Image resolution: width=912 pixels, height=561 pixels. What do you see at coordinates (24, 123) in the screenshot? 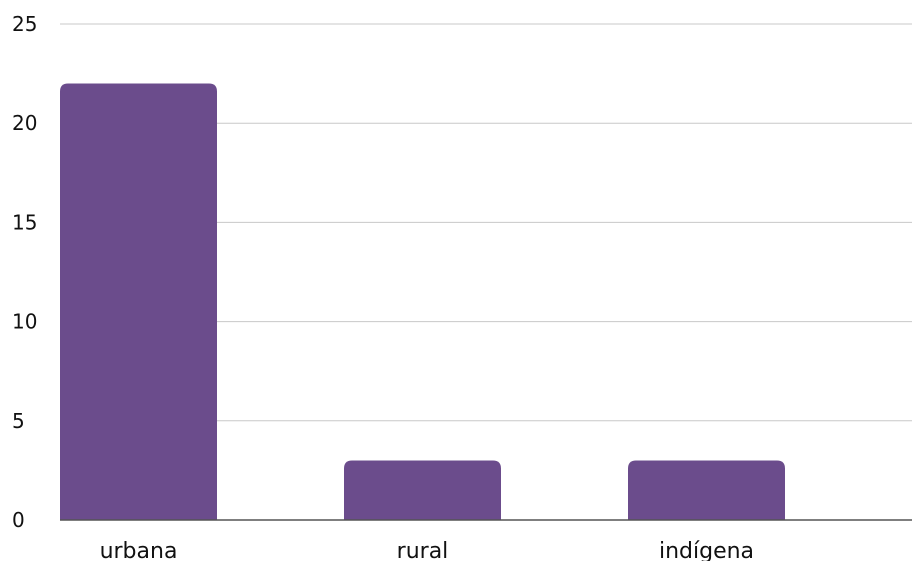
I see `y-tick-label: 20` at bounding box center [24, 123].